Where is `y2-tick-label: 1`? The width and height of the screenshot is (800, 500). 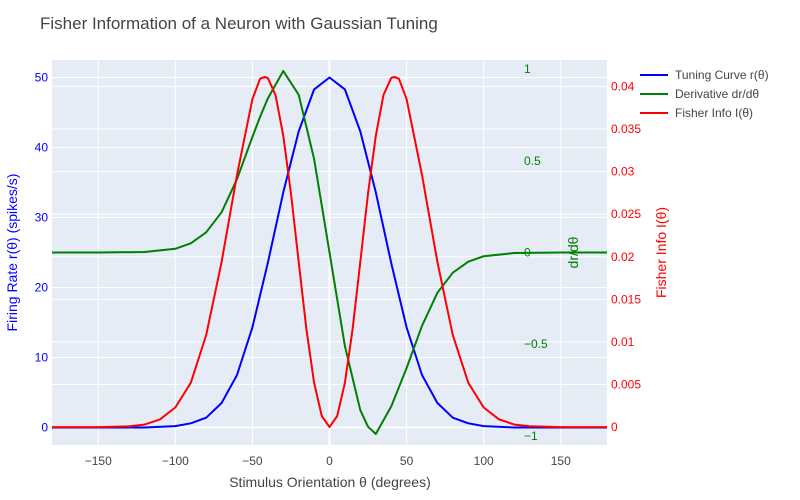
y2-tick-label: 1 is located at coordinates (527, 69).